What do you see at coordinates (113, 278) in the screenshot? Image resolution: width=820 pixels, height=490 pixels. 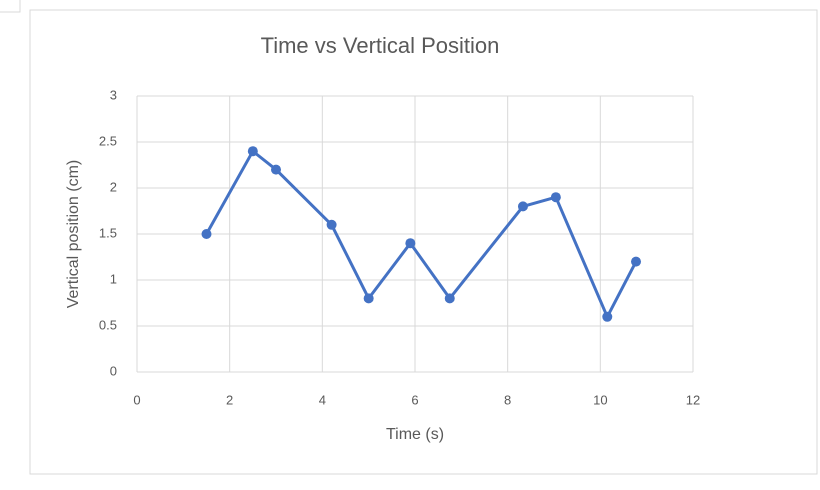 I see `y-tick-label: 1` at bounding box center [113, 278].